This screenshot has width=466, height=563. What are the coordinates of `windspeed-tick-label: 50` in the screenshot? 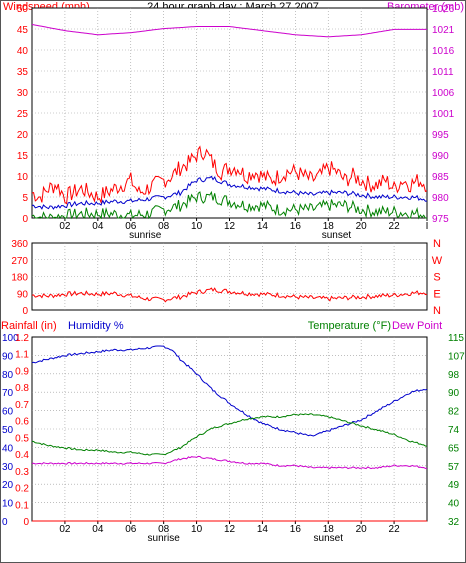 It's located at (23, 9).